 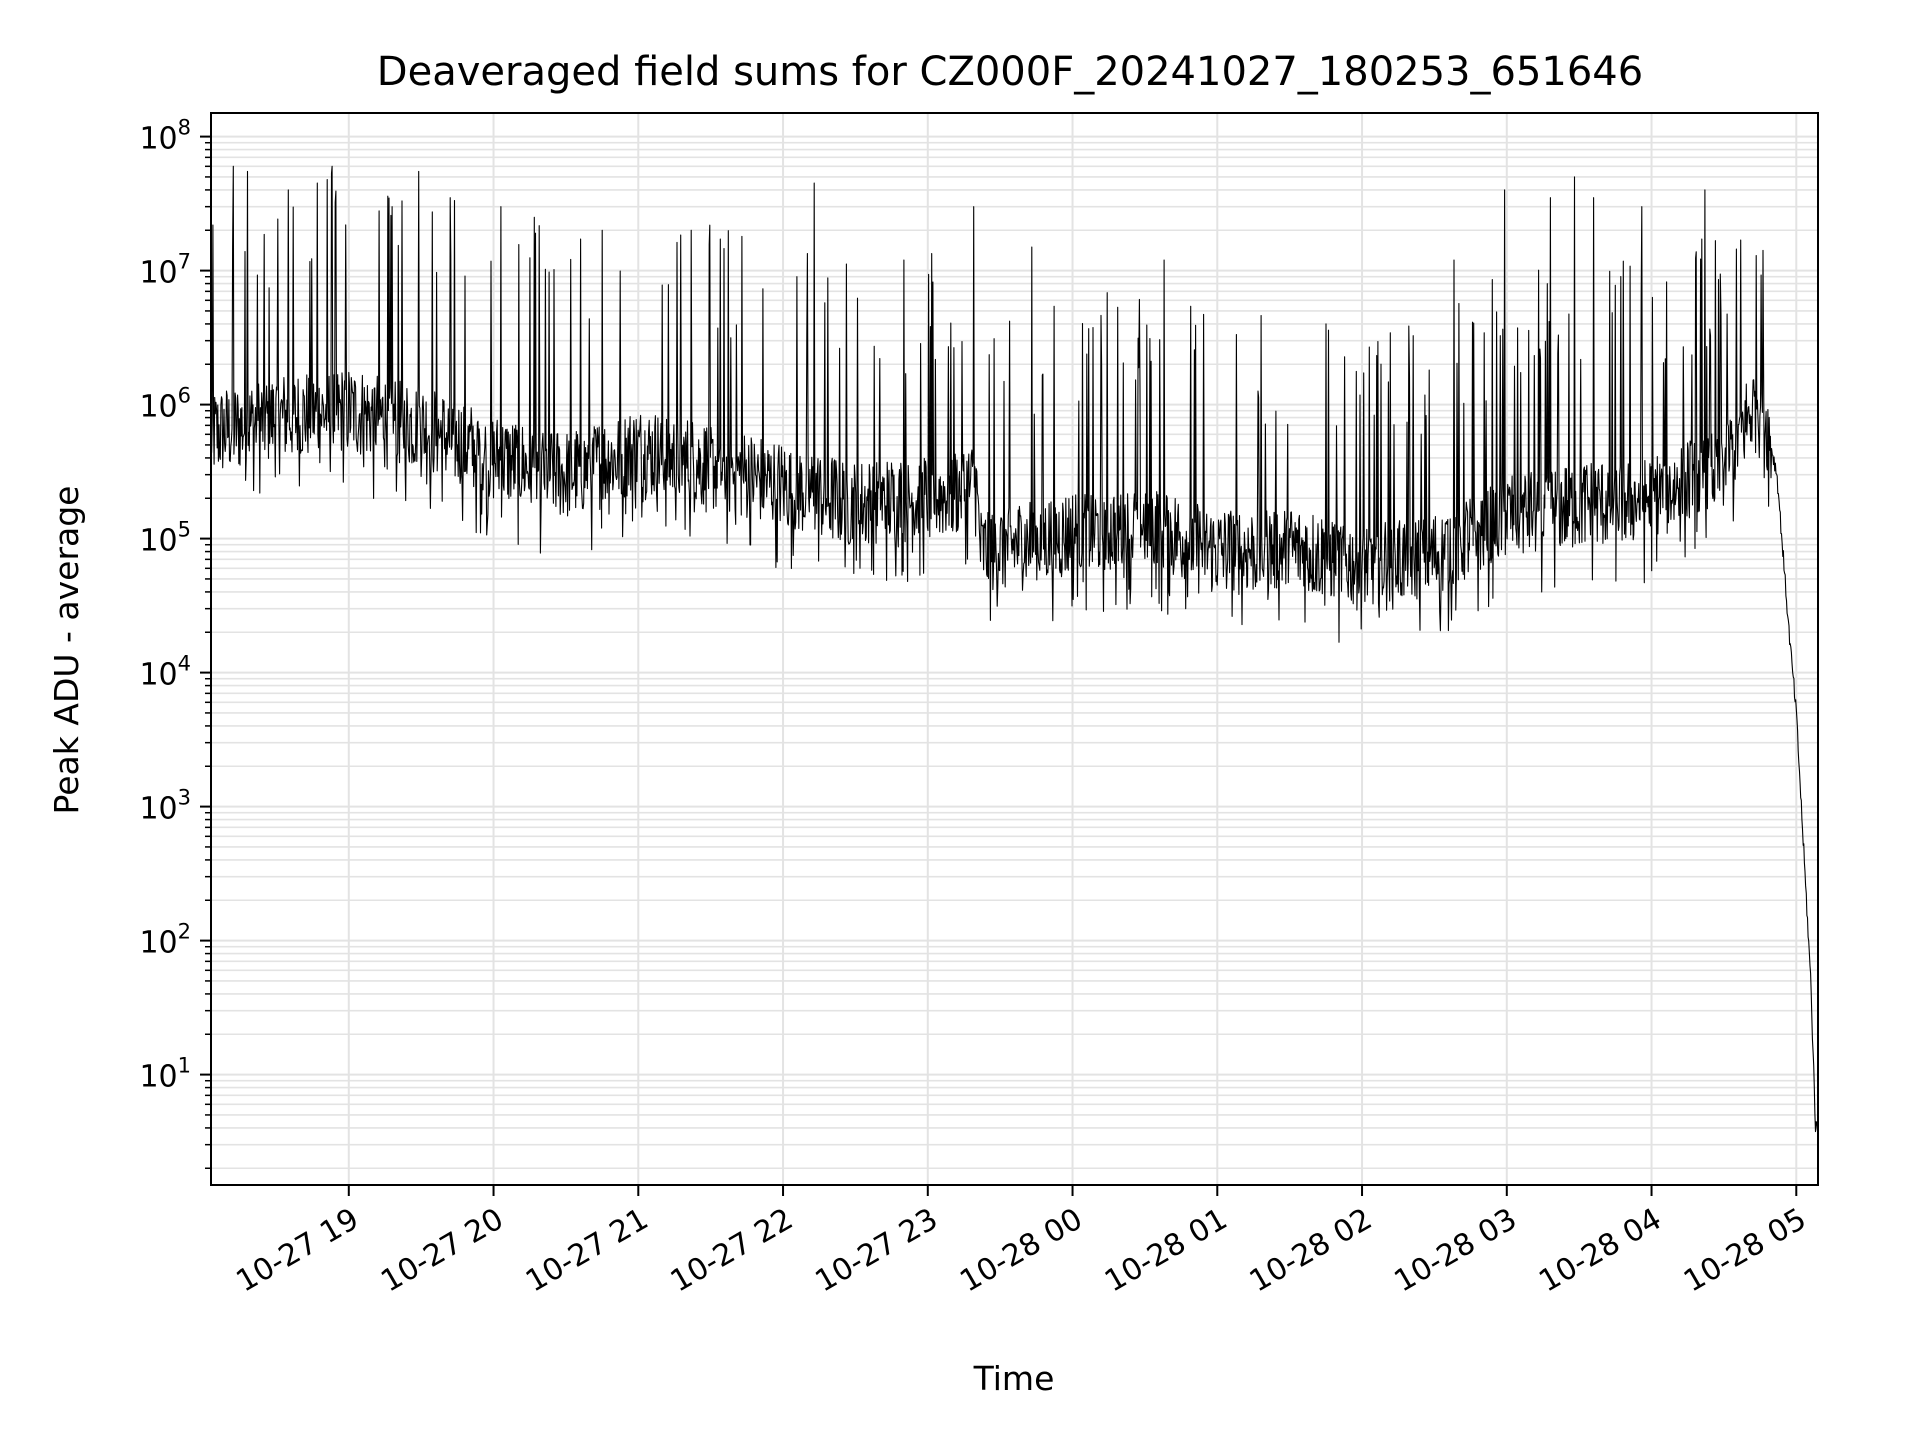 I want to click on x-axis-label: Time, so click(x=1014, y=1378).